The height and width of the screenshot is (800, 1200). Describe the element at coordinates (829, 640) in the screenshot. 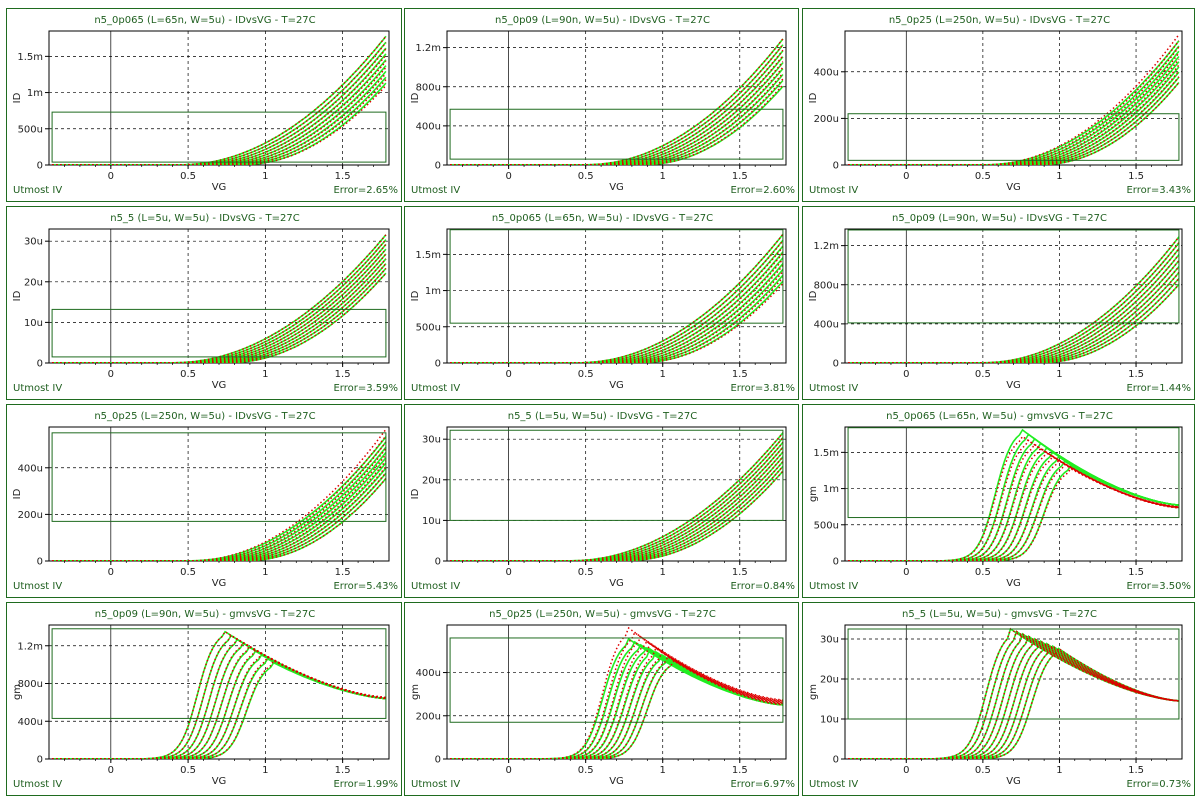

I see `y-tick-label: 30u` at that location.